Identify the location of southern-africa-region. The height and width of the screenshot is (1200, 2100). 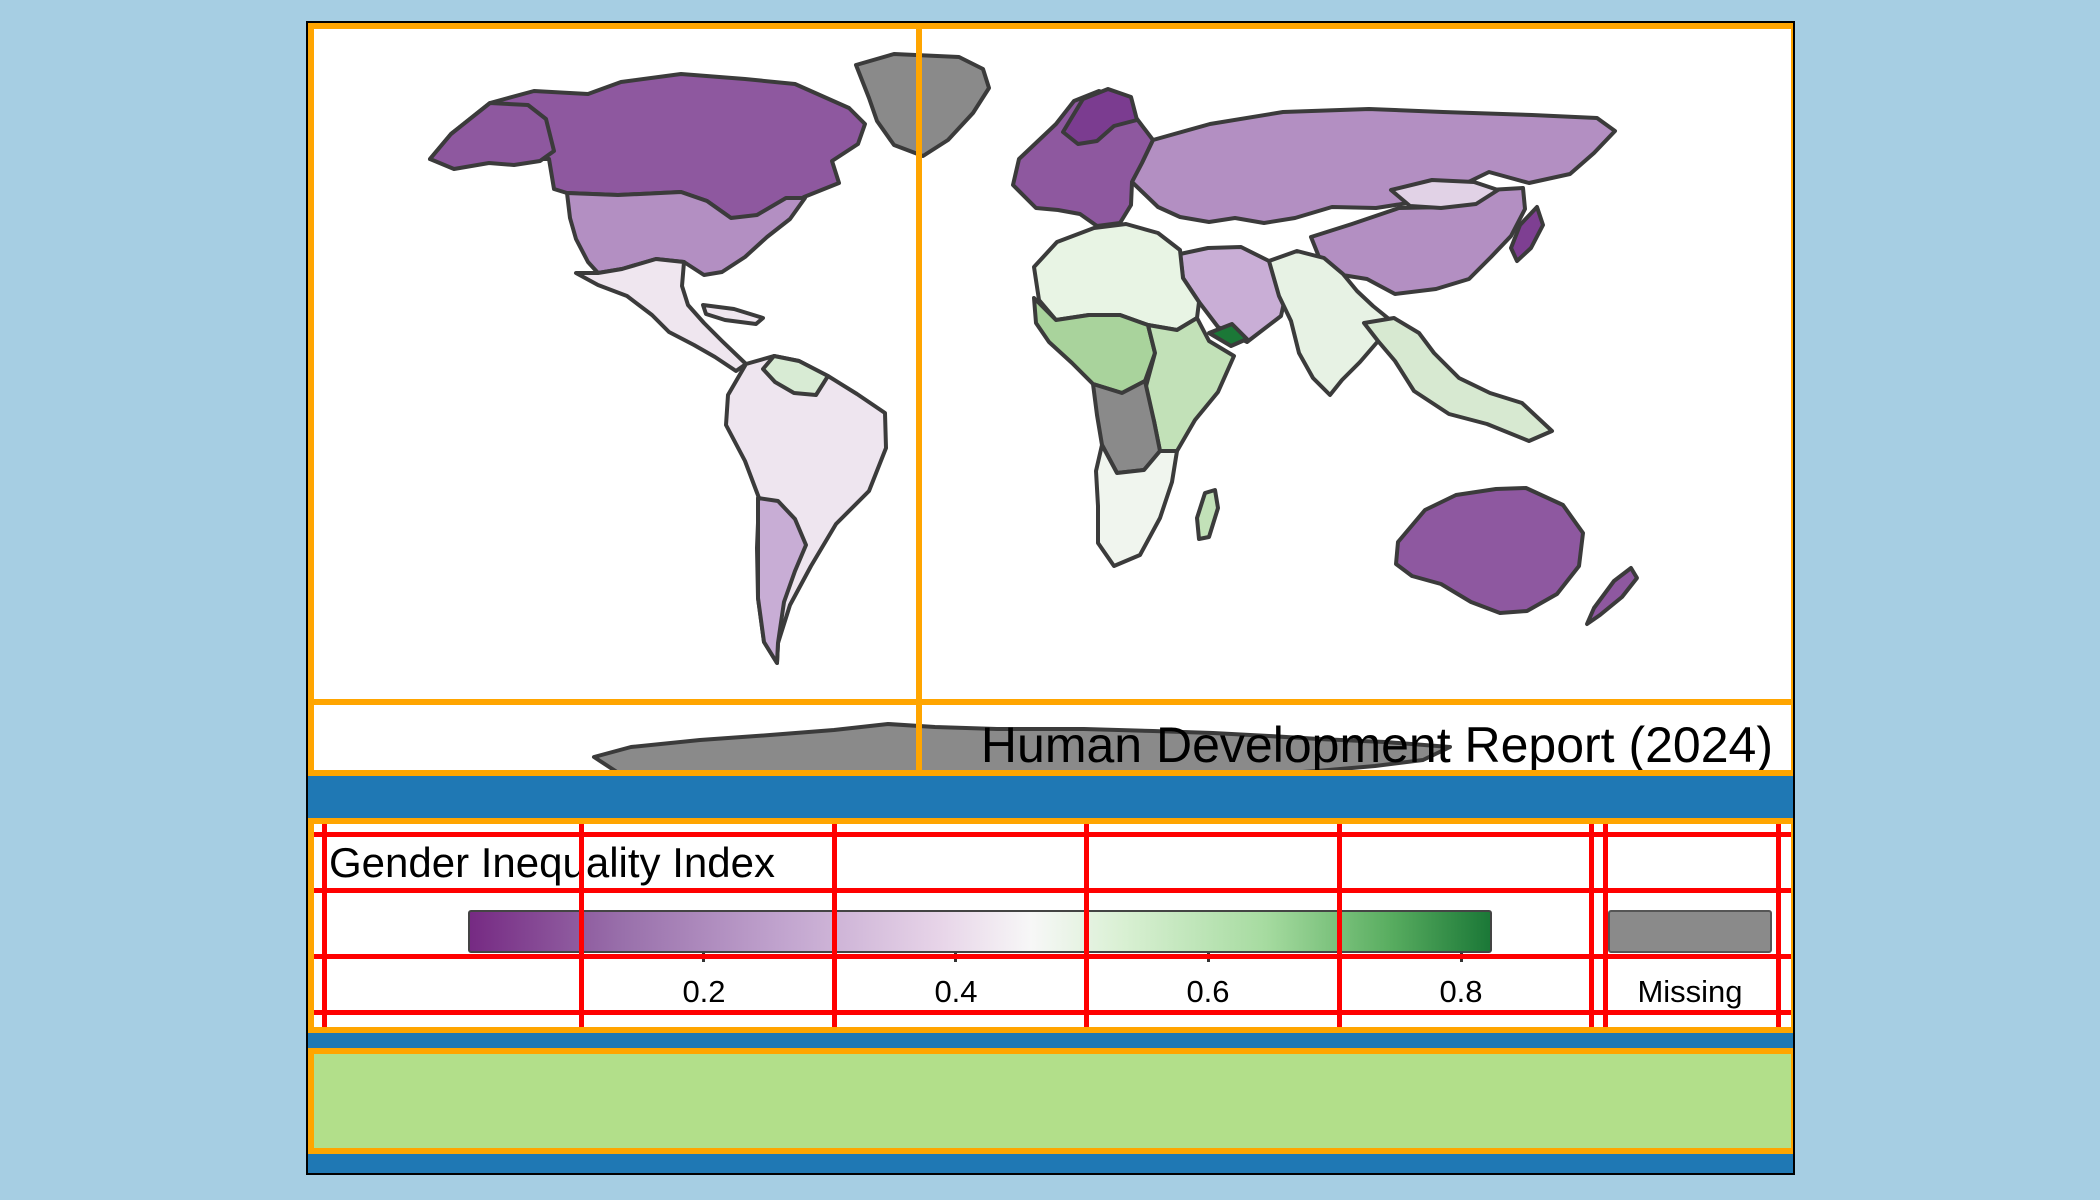
(1136, 505).